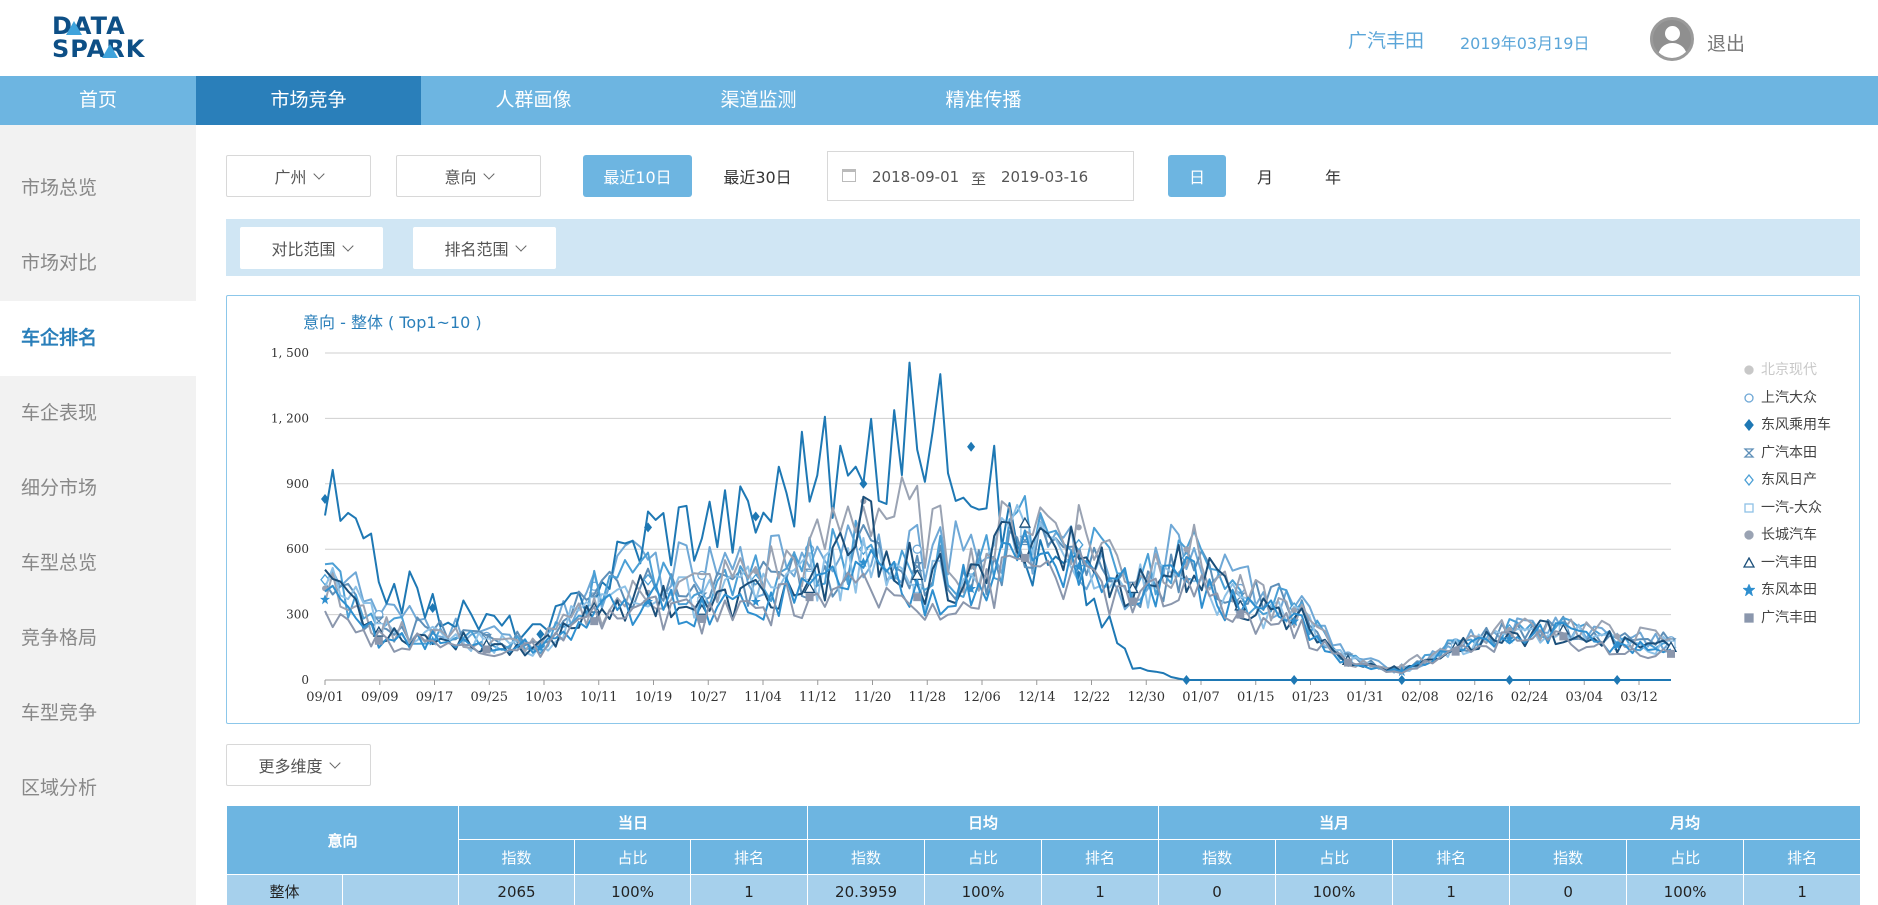 The width and height of the screenshot is (1878, 905). What do you see at coordinates (637, 176) in the screenshot?
I see `recent-10-days-button: 最近10日` at bounding box center [637, 176].